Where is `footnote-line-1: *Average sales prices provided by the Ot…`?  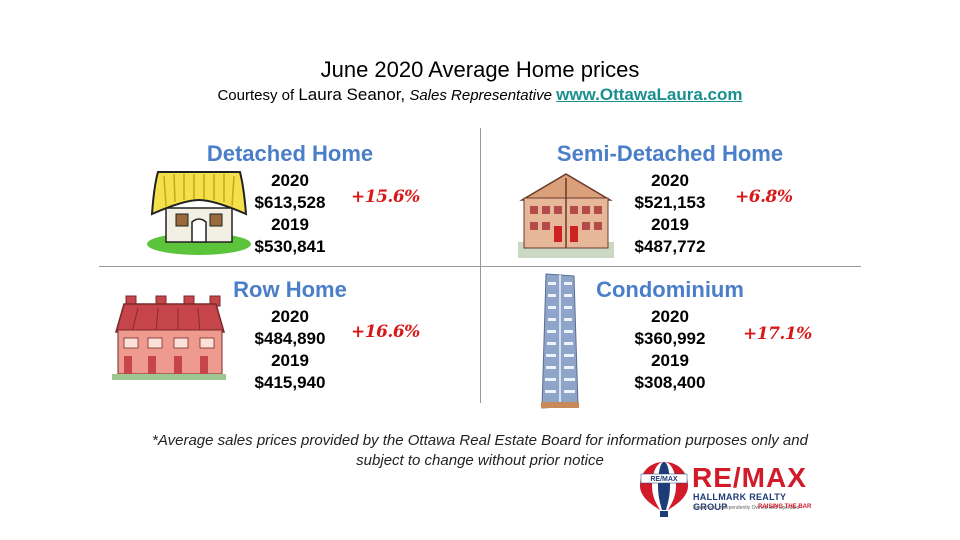 footnote-line-1: *Average sales prices provided by the Ot… is located at coordinates (480, 440).